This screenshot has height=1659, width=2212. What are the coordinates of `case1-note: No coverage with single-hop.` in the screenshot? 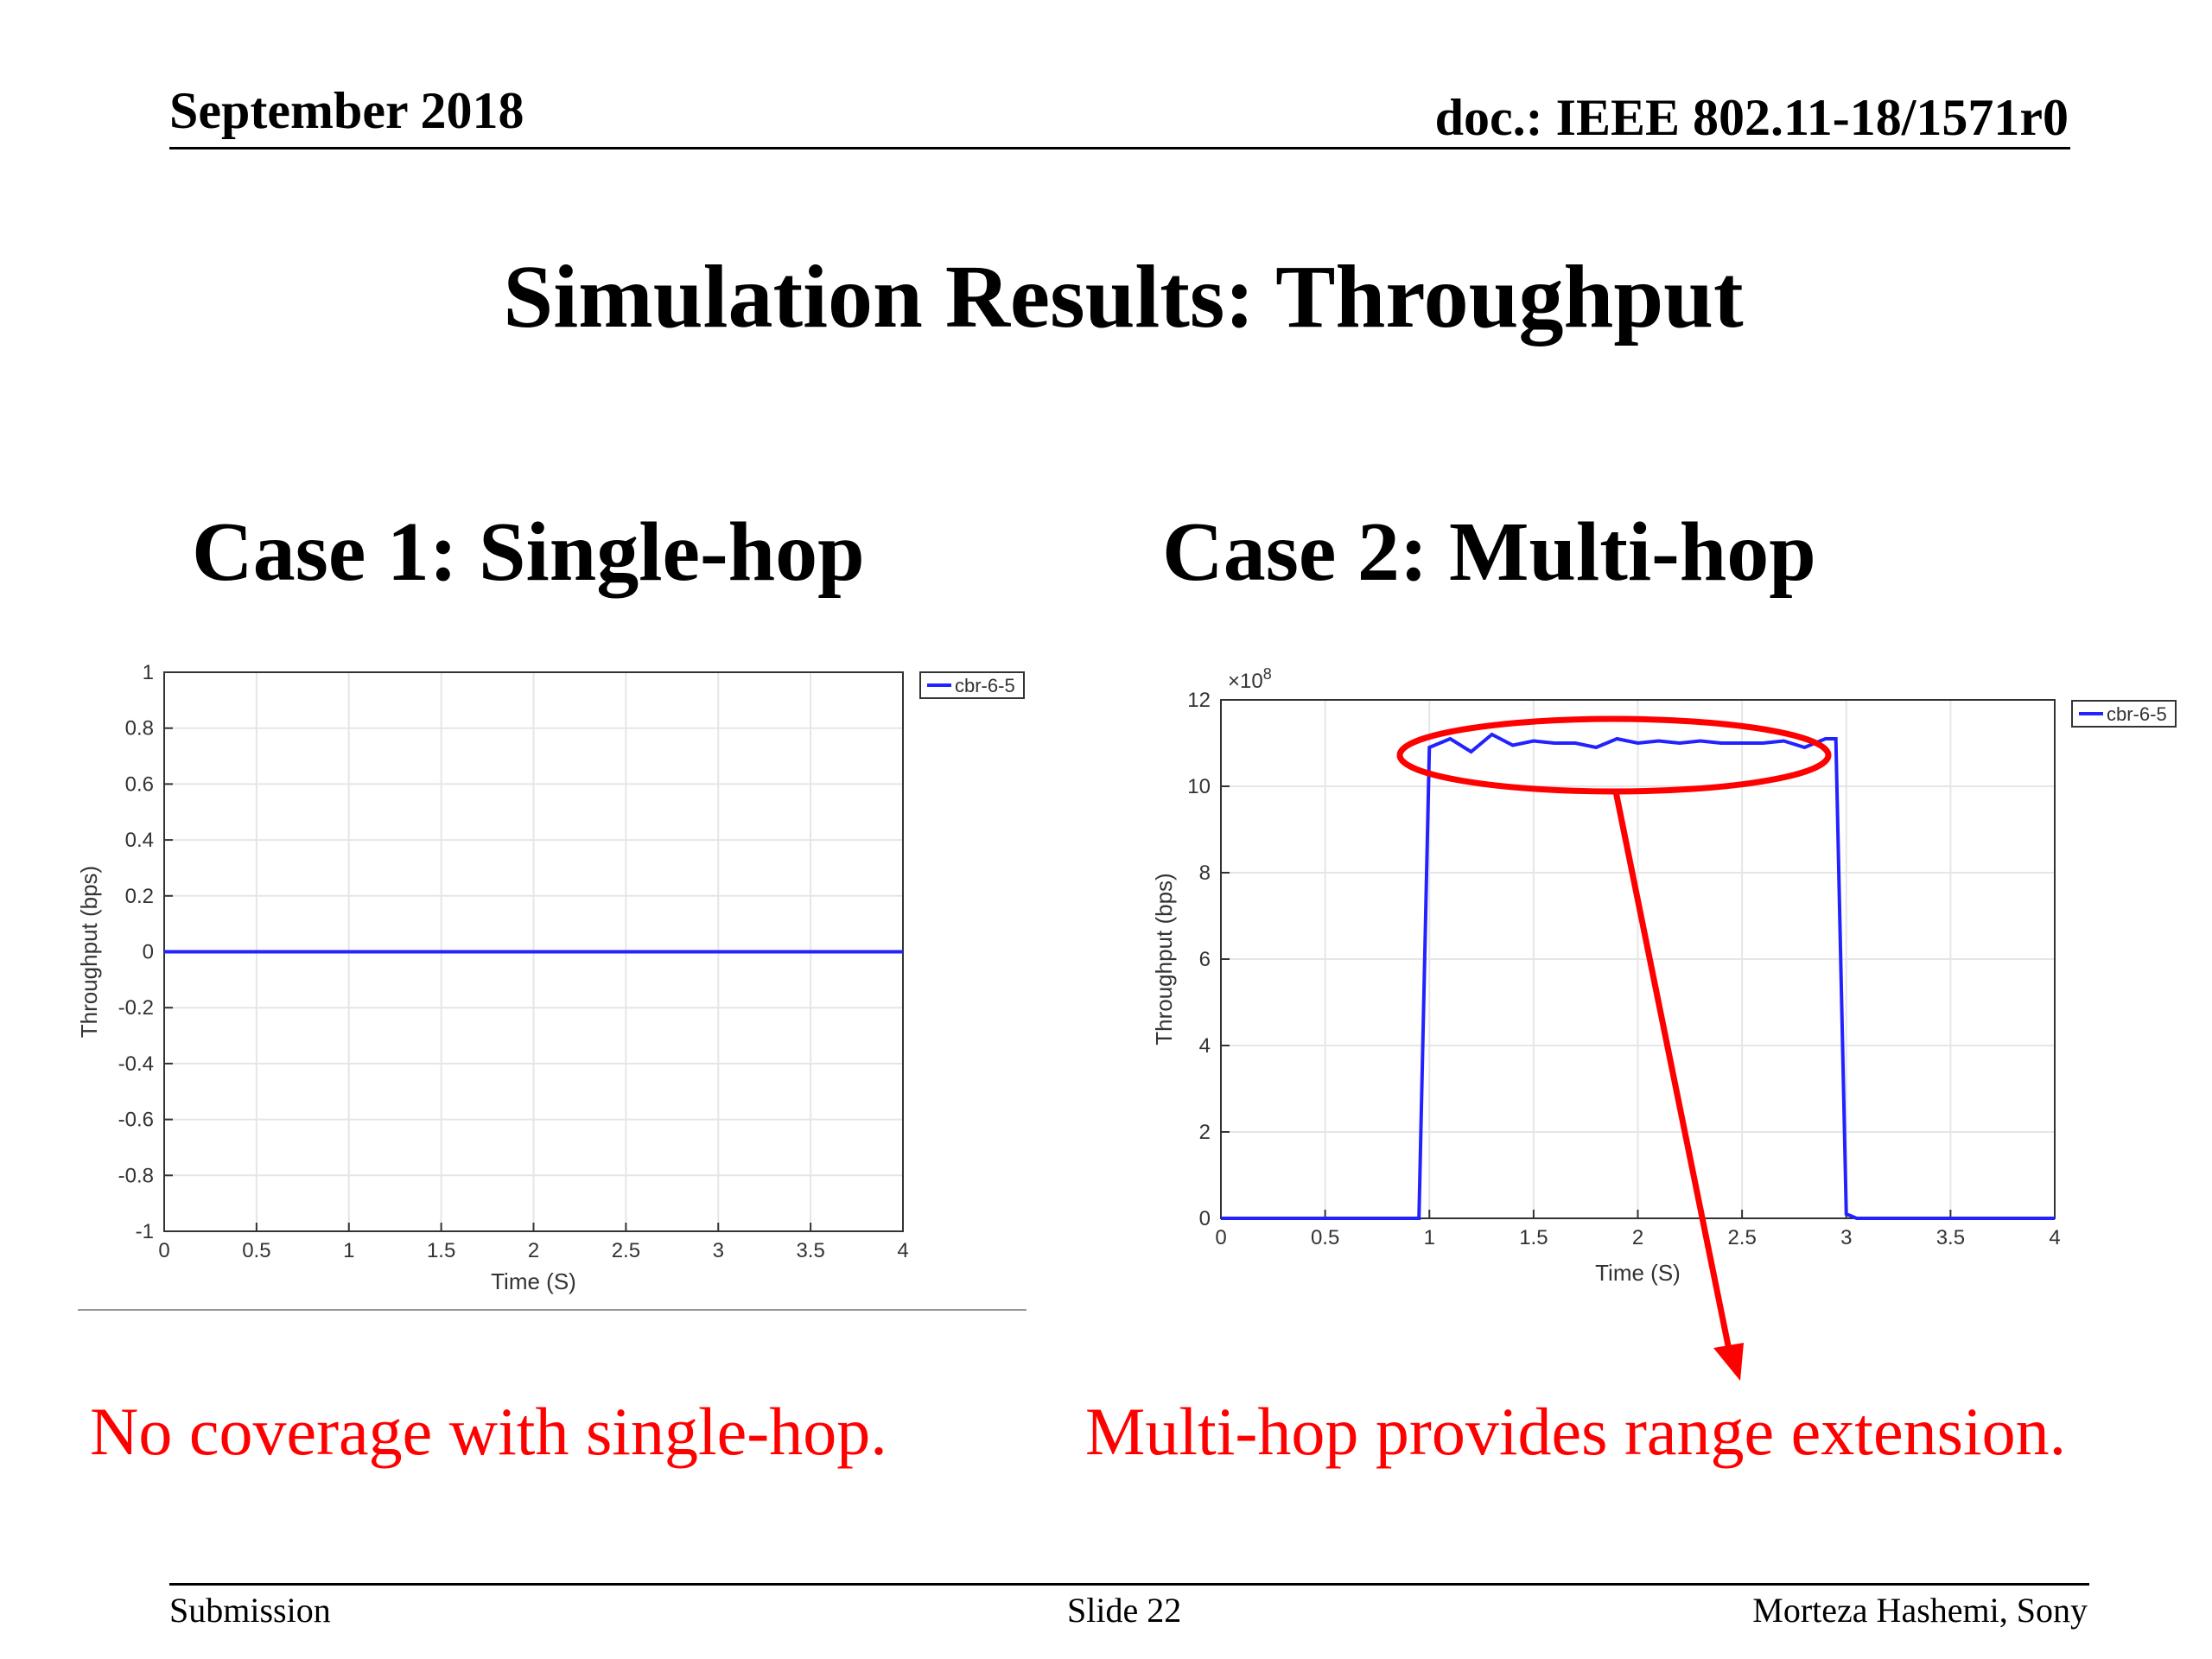 It's located at (488, 1431).